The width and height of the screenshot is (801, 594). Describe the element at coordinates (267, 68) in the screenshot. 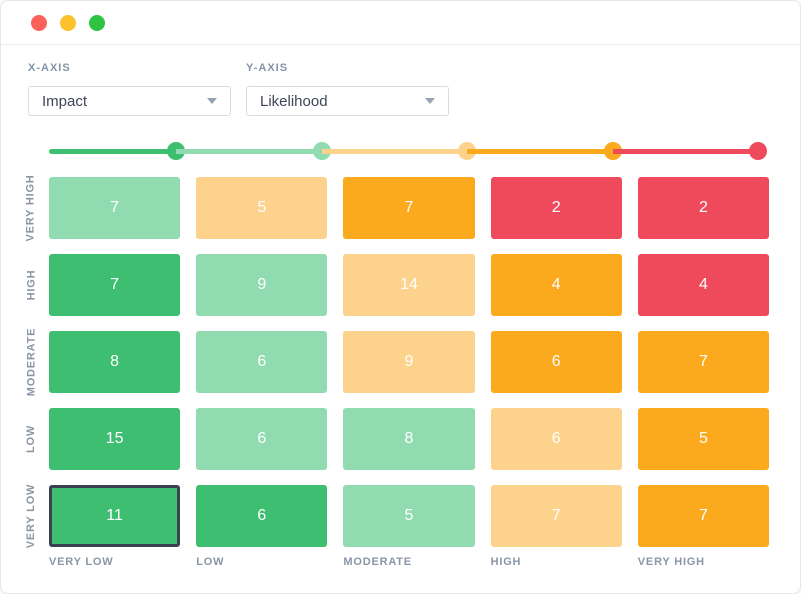

I see `y-axis-label: Y-AXIS` at that location.